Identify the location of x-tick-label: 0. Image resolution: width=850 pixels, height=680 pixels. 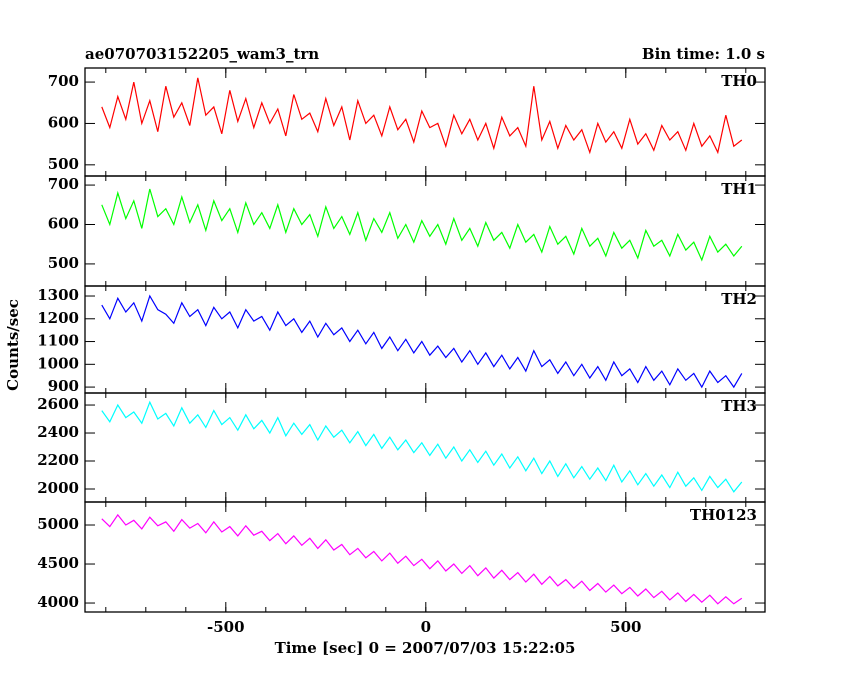
(426, 627).